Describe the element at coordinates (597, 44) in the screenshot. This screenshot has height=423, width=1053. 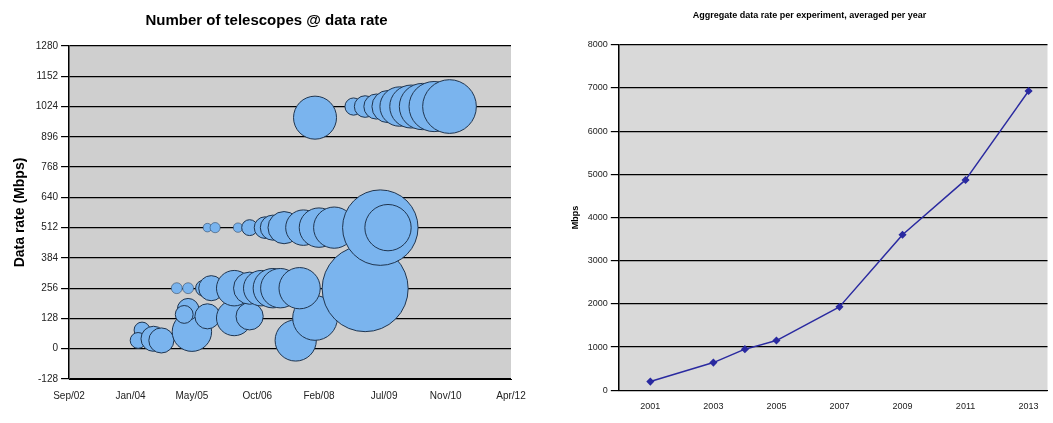
I see `y-tick-label: 8000` at that location.